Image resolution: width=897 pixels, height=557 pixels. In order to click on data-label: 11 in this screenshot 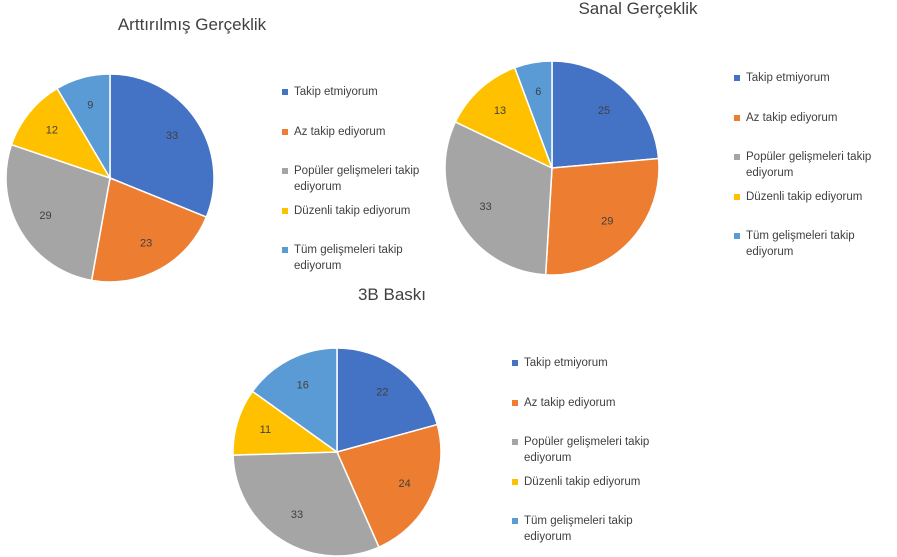, I will do `click(265, 430)`.